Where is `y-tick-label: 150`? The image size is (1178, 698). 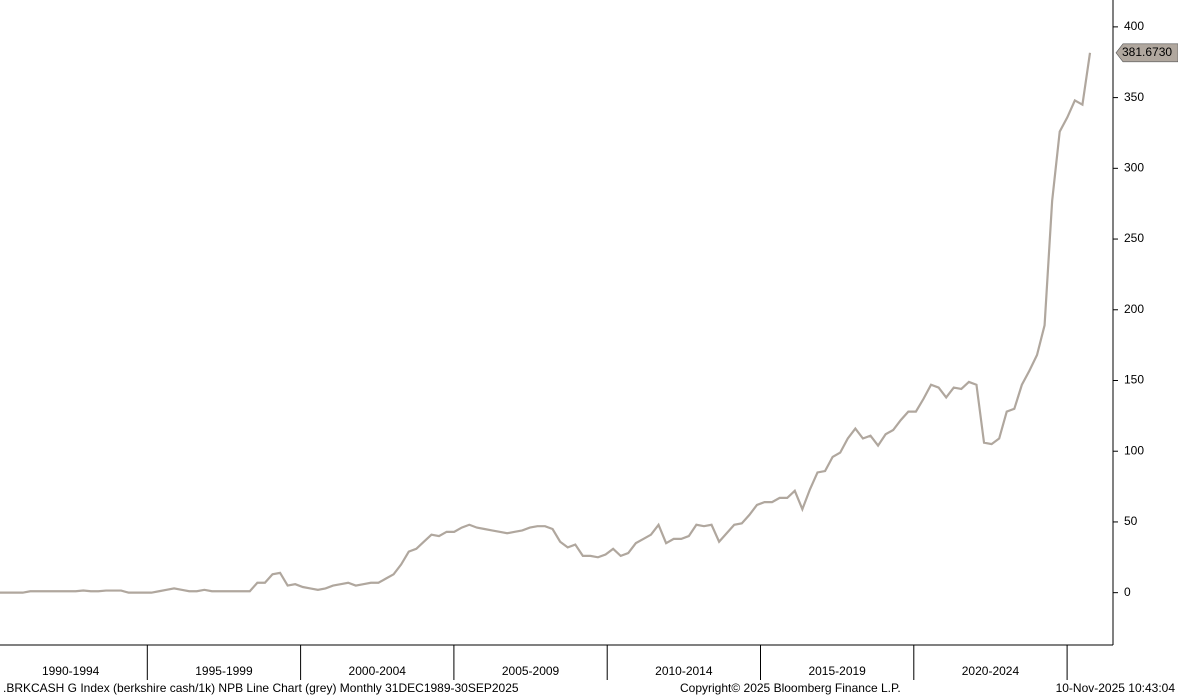
y-tick-label: 150 is located at coordinates (1134, 380).